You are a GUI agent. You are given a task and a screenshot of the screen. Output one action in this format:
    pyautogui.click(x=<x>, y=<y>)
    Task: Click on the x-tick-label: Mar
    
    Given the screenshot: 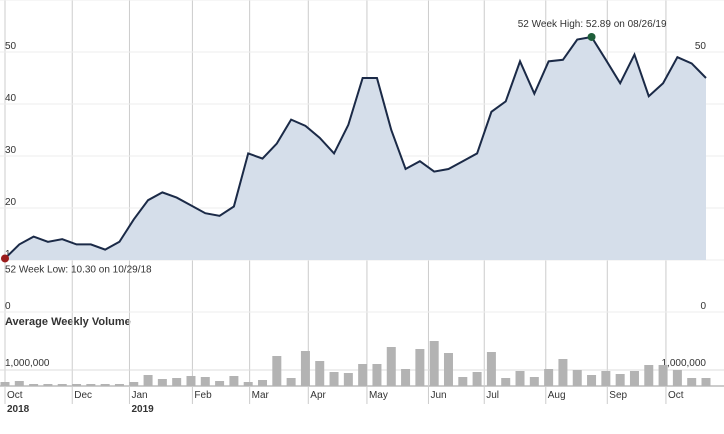 What is the action you would take?
    pyautogui.click(x=261, y=395)
    